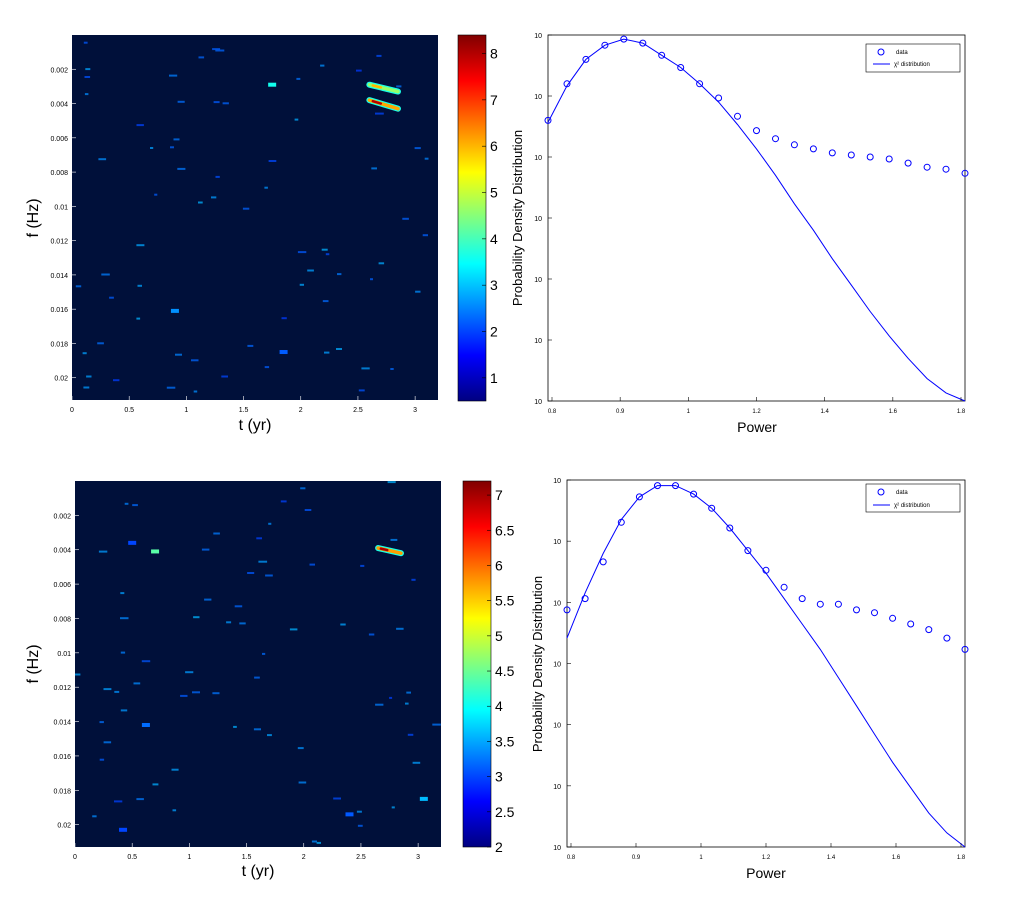  I want to click on colorbar-tick-label: 3.5, so click(505, 741).